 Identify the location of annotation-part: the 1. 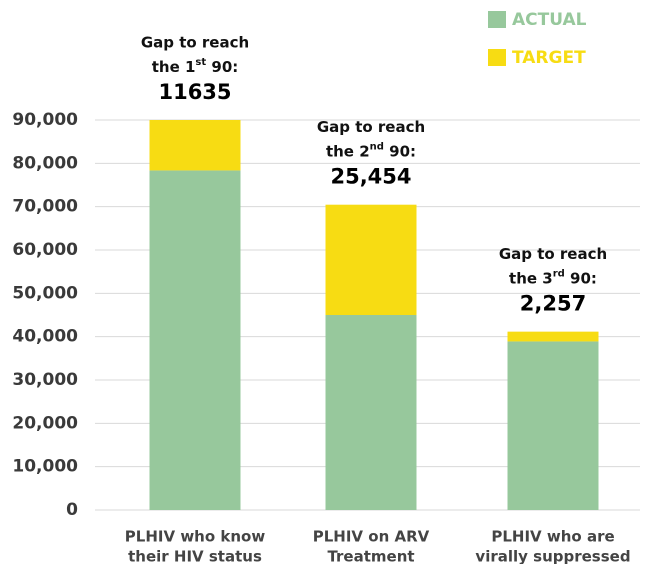
(174, 67).